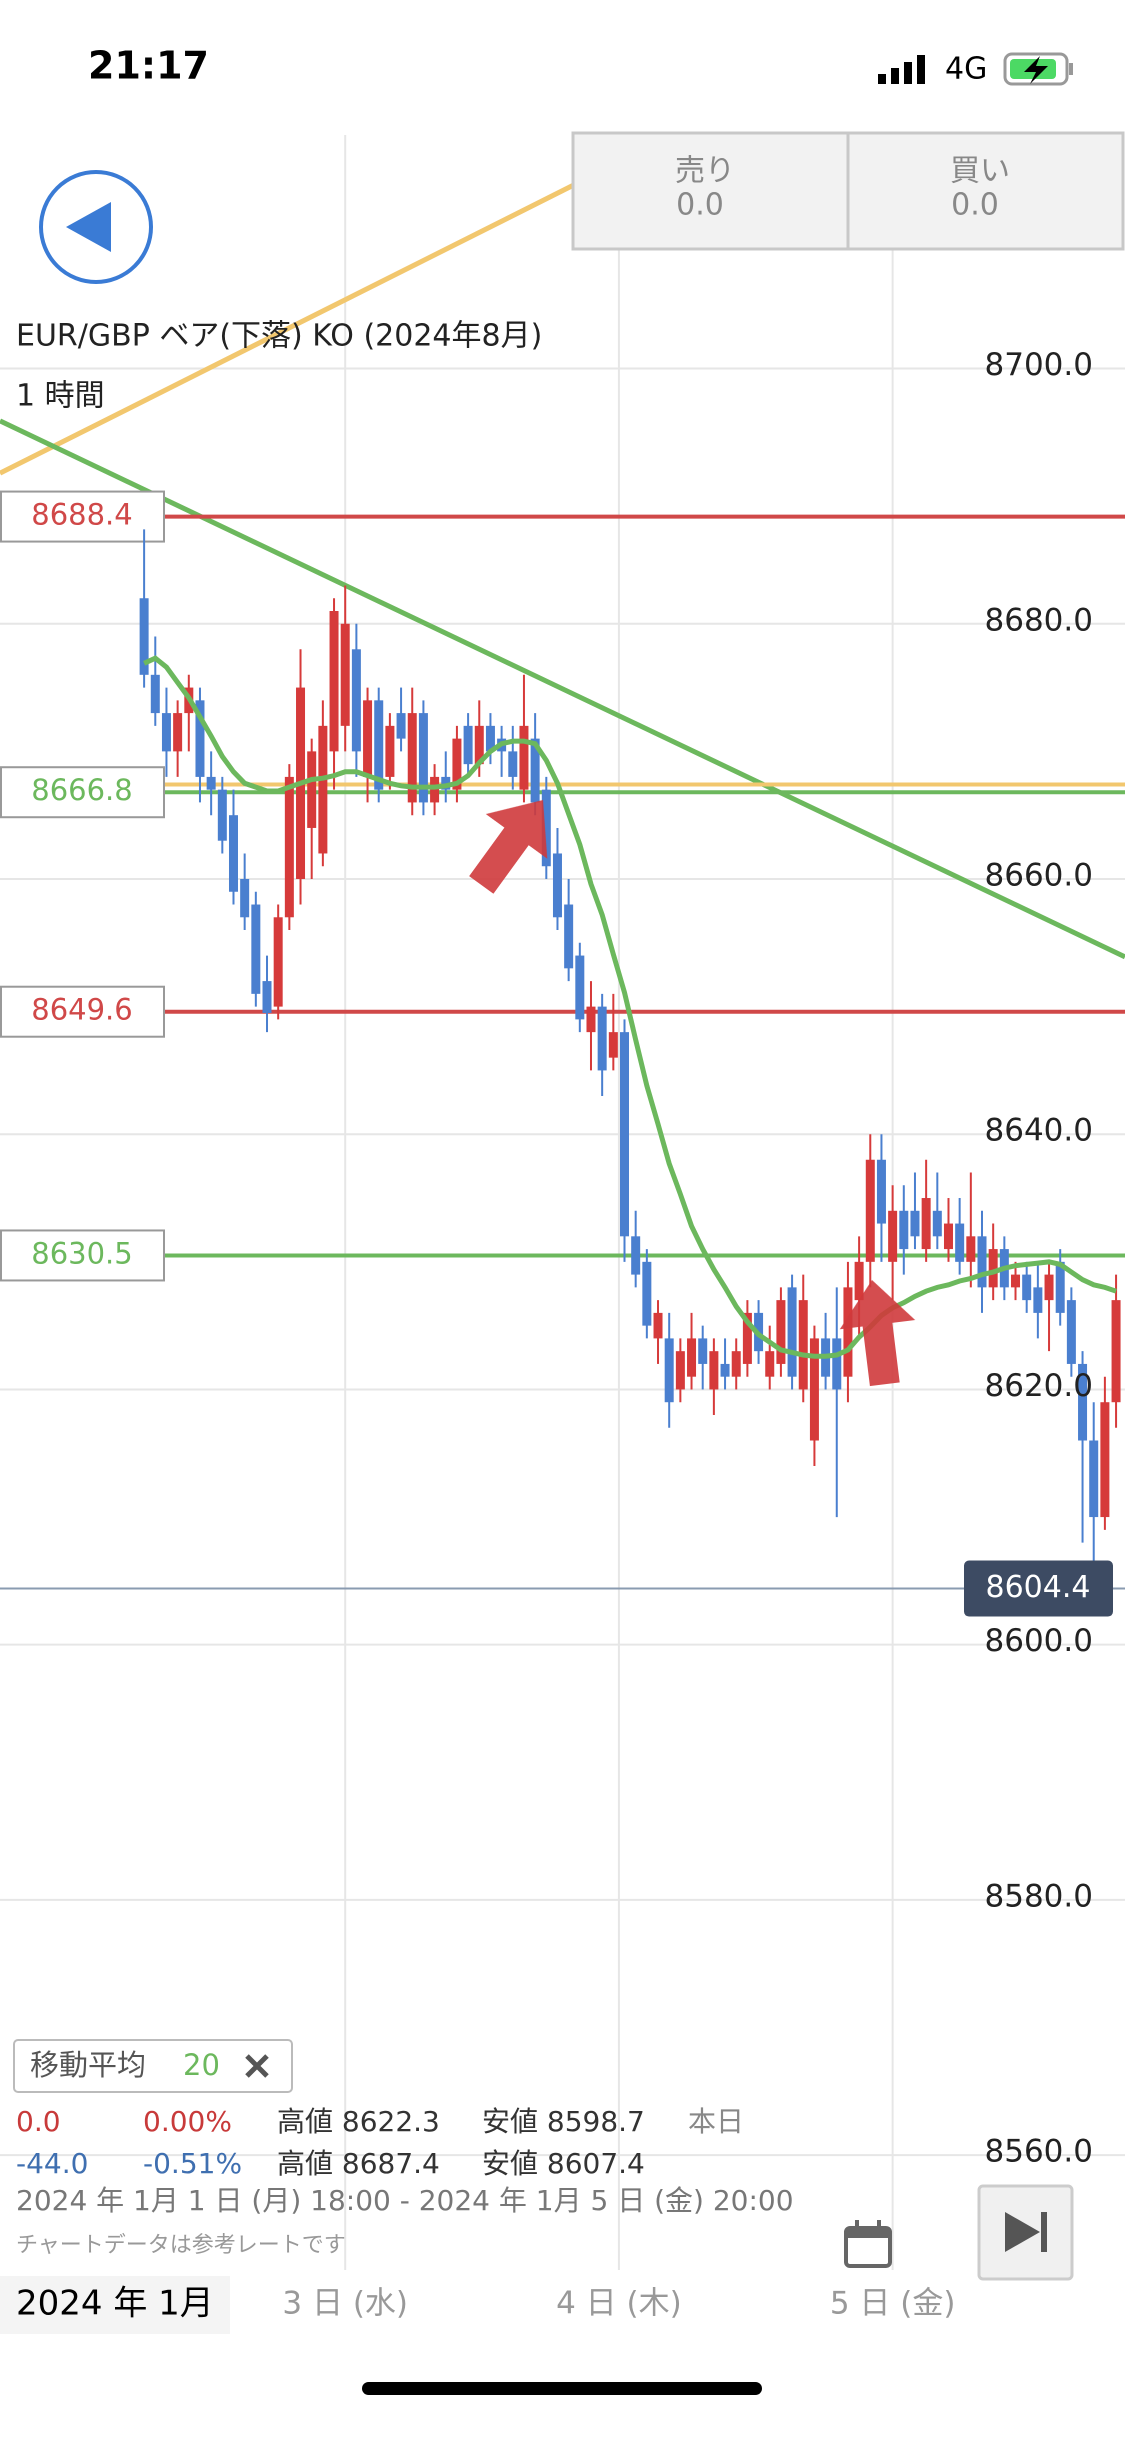 This screenshot has width=1125, height=2440. Describe the element at coordinates (81, 1253) in the screenshot. I see `level-label: 8630.5` at that location.